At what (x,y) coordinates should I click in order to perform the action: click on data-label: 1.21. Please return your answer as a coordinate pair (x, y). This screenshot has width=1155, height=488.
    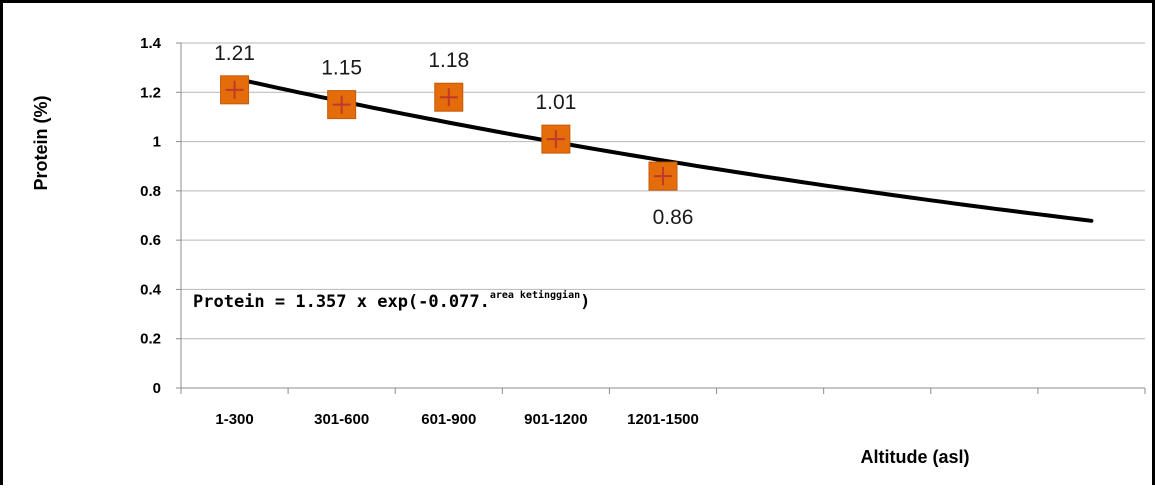
    Looking at the image, I should click on (234, 53).